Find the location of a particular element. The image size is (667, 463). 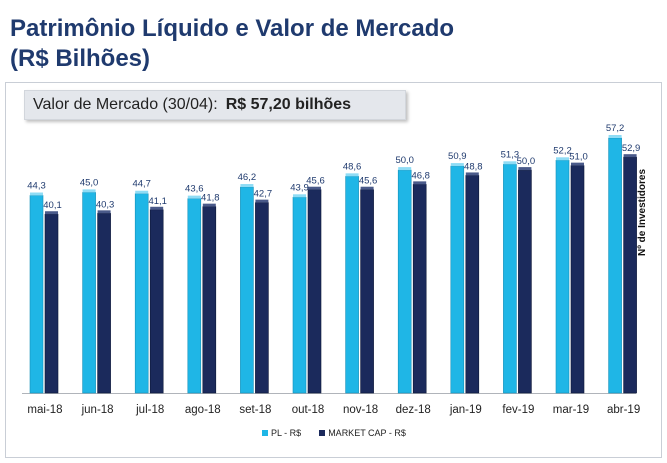

legend-label-pl: PL - R$ is located at coordinates (286, 433).